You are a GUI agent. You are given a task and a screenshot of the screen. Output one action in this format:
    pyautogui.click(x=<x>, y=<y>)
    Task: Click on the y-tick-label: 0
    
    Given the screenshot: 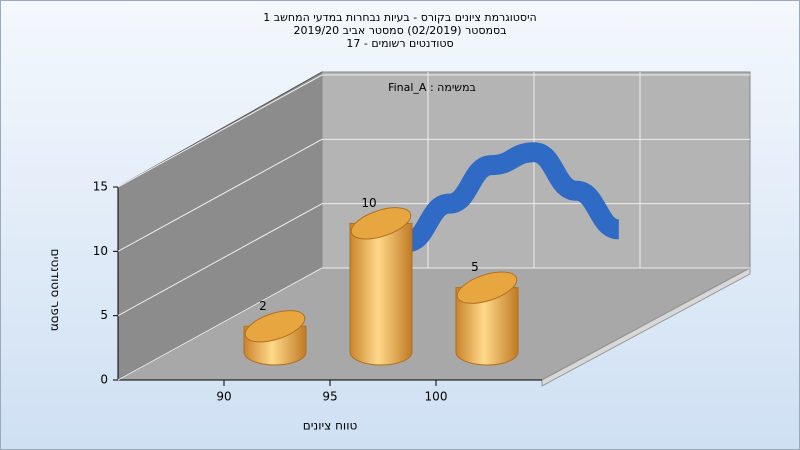 What is the action you would take?
    pyautogui.click(x=104, y=380)
    